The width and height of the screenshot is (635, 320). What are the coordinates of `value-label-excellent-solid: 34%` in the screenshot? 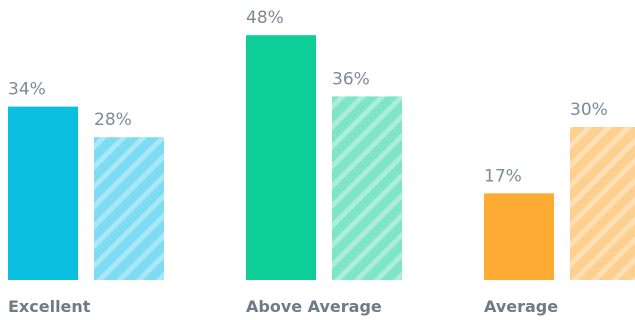 It's located at (27, 90).